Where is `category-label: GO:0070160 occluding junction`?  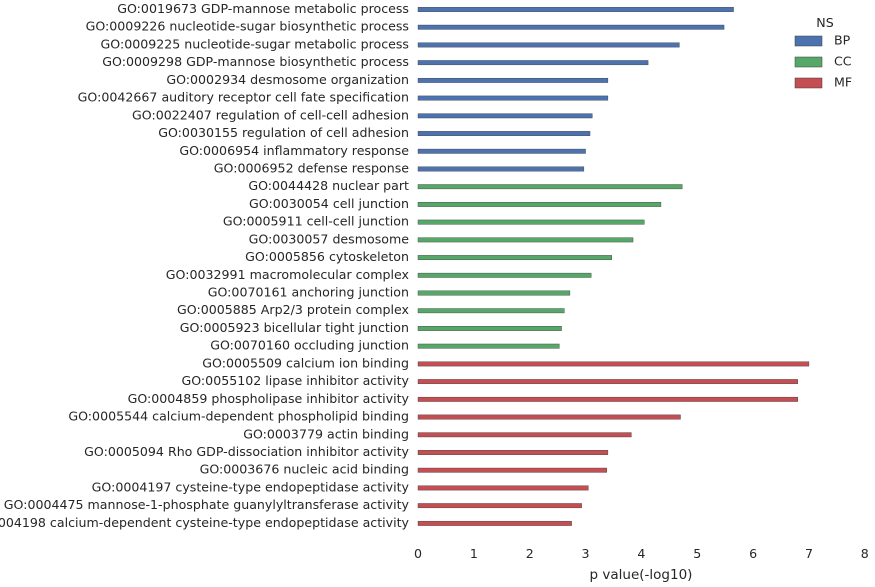
category-label: GO:0070160 occluding junction is located at coordinates (309, 345).